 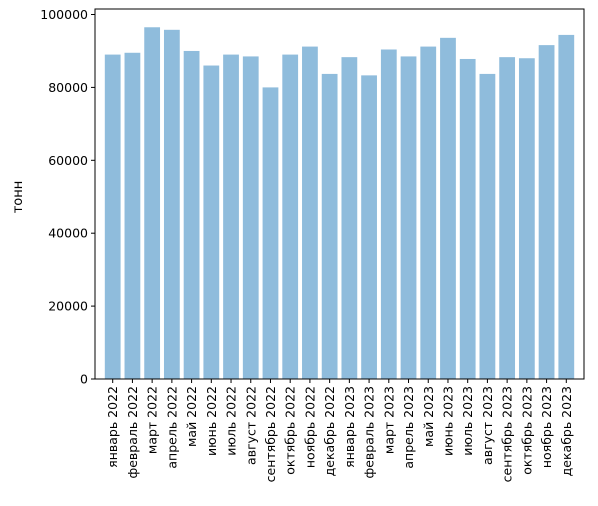 I want to click on y-tick-label: 100000, so click(x=64, y=14).